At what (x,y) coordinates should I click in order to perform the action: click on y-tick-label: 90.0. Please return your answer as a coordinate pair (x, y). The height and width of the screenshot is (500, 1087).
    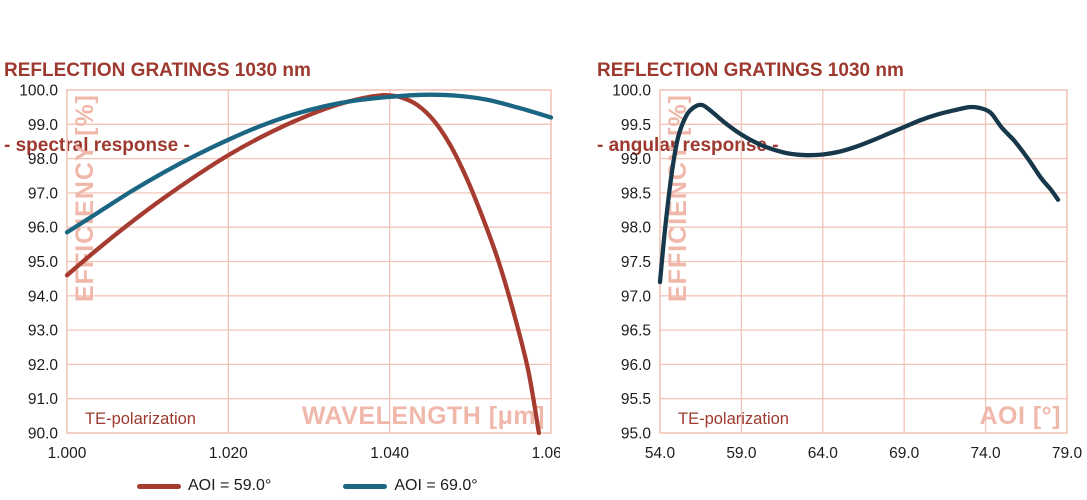
    Looking at the image, I should click on (43, 434).